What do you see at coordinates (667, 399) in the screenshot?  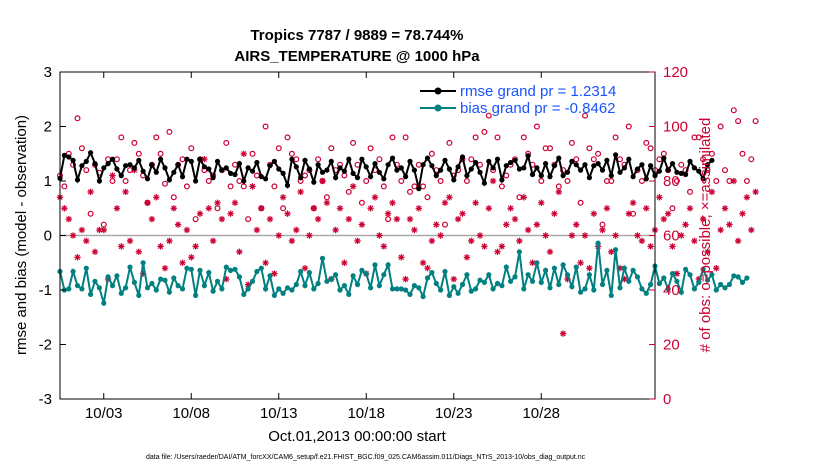 I see `y2-tick-label: 0` at bounding box center [667, 399].